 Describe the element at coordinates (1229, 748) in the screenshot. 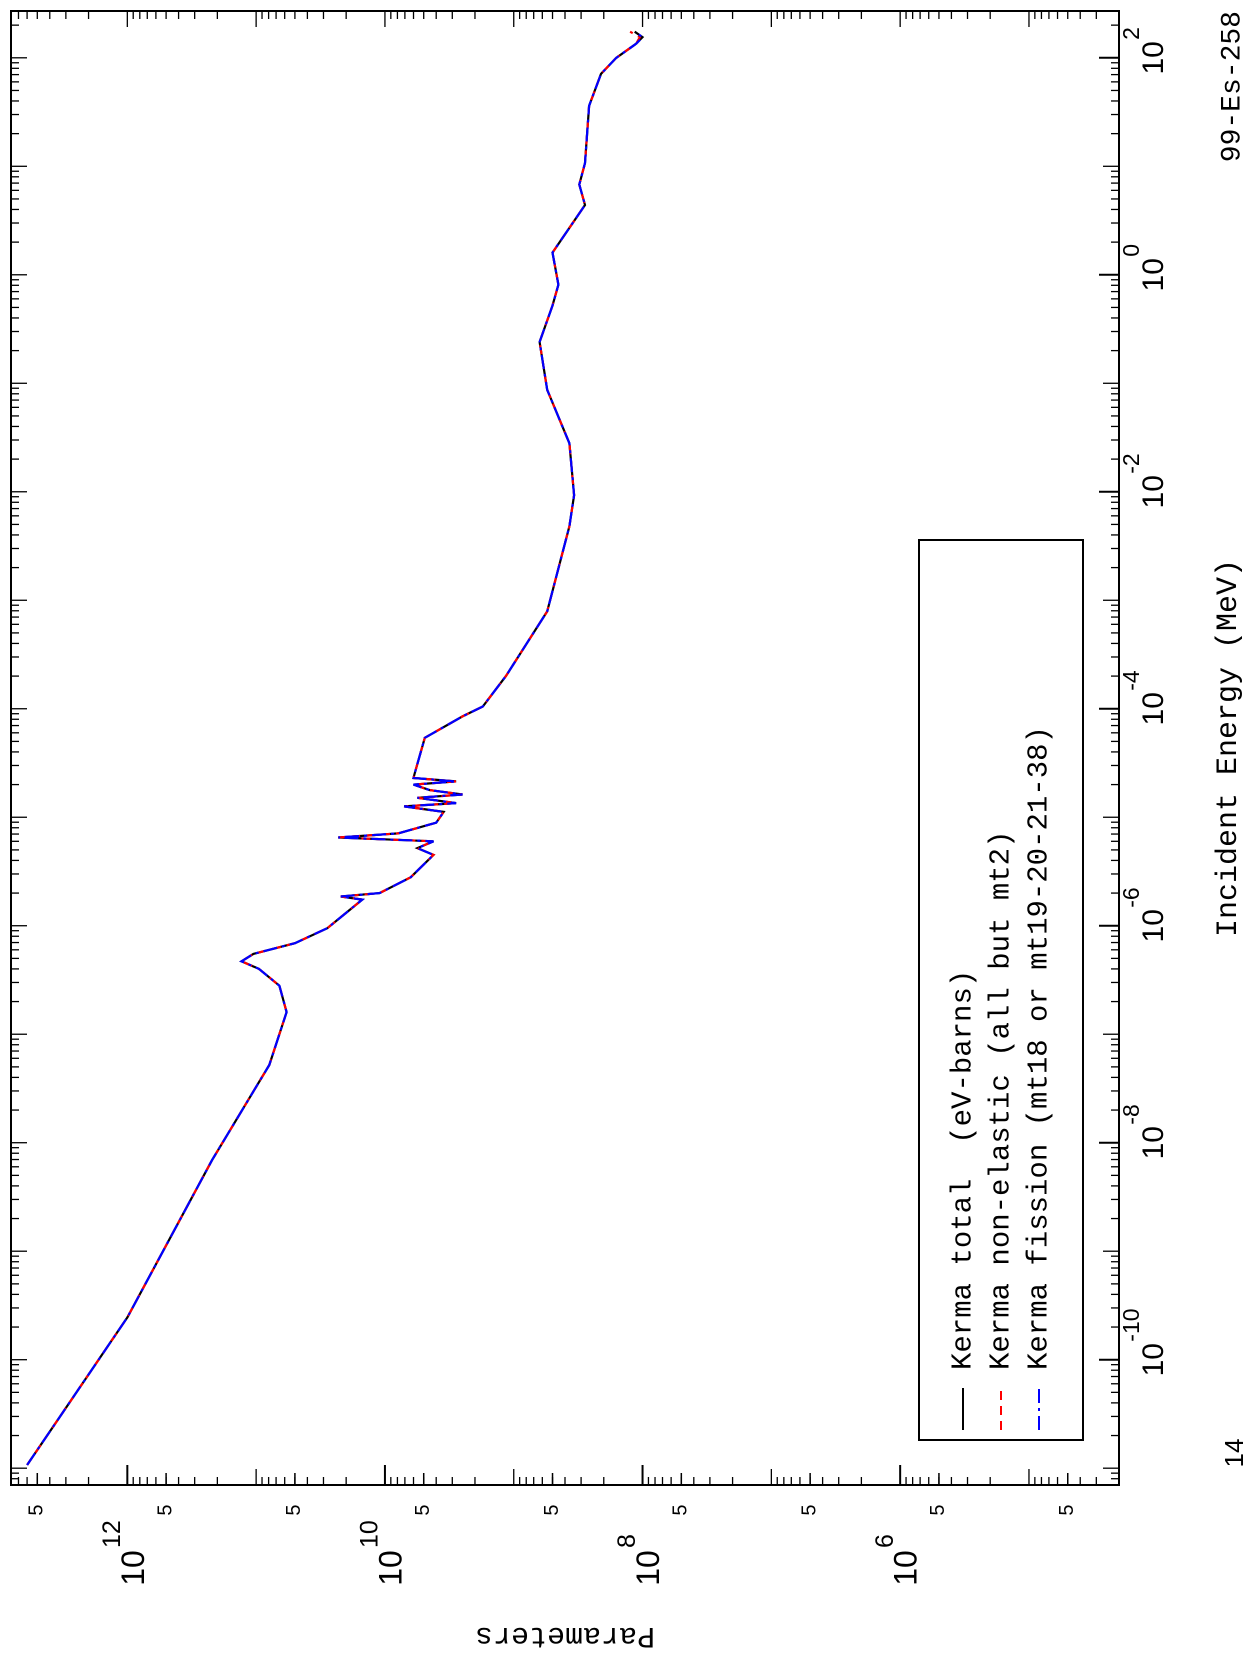

I see `x-axis-label: Incident Energy (MeV)` at that location.